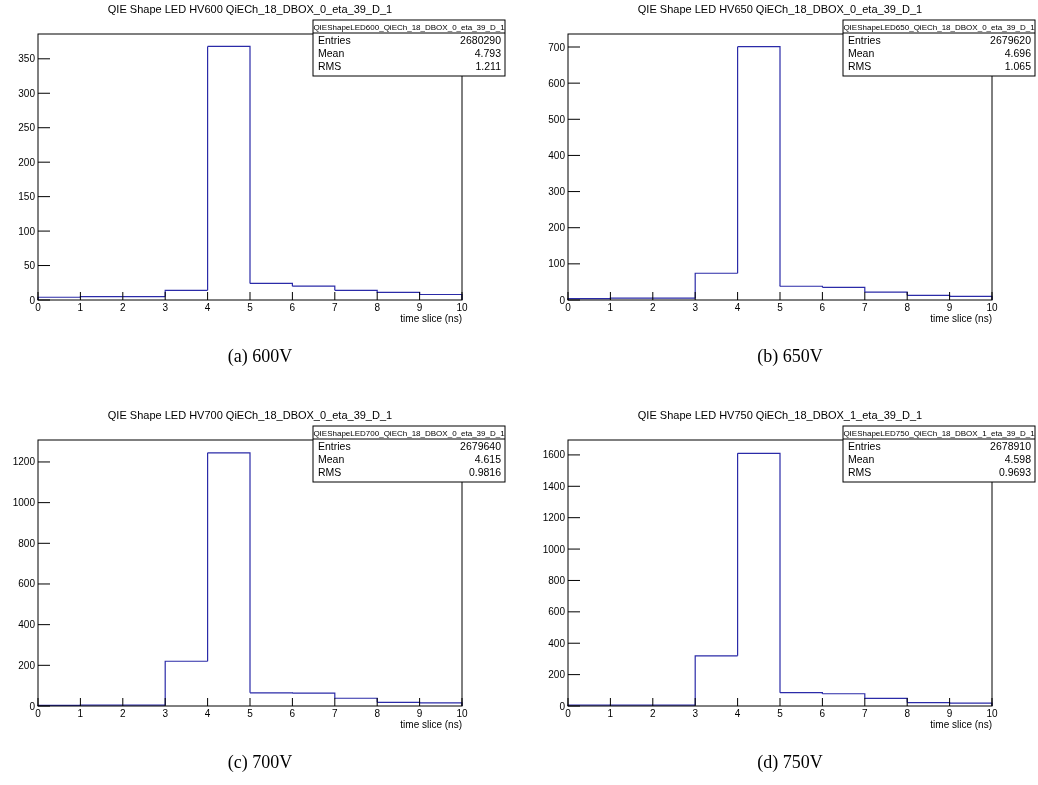 Image resolution: width=1038 pixels, height=785 pixels. What do you see at coordinates (790, 762) in the screenshot?
I see `text: (d) 750V` at bounding box center [790, 762].